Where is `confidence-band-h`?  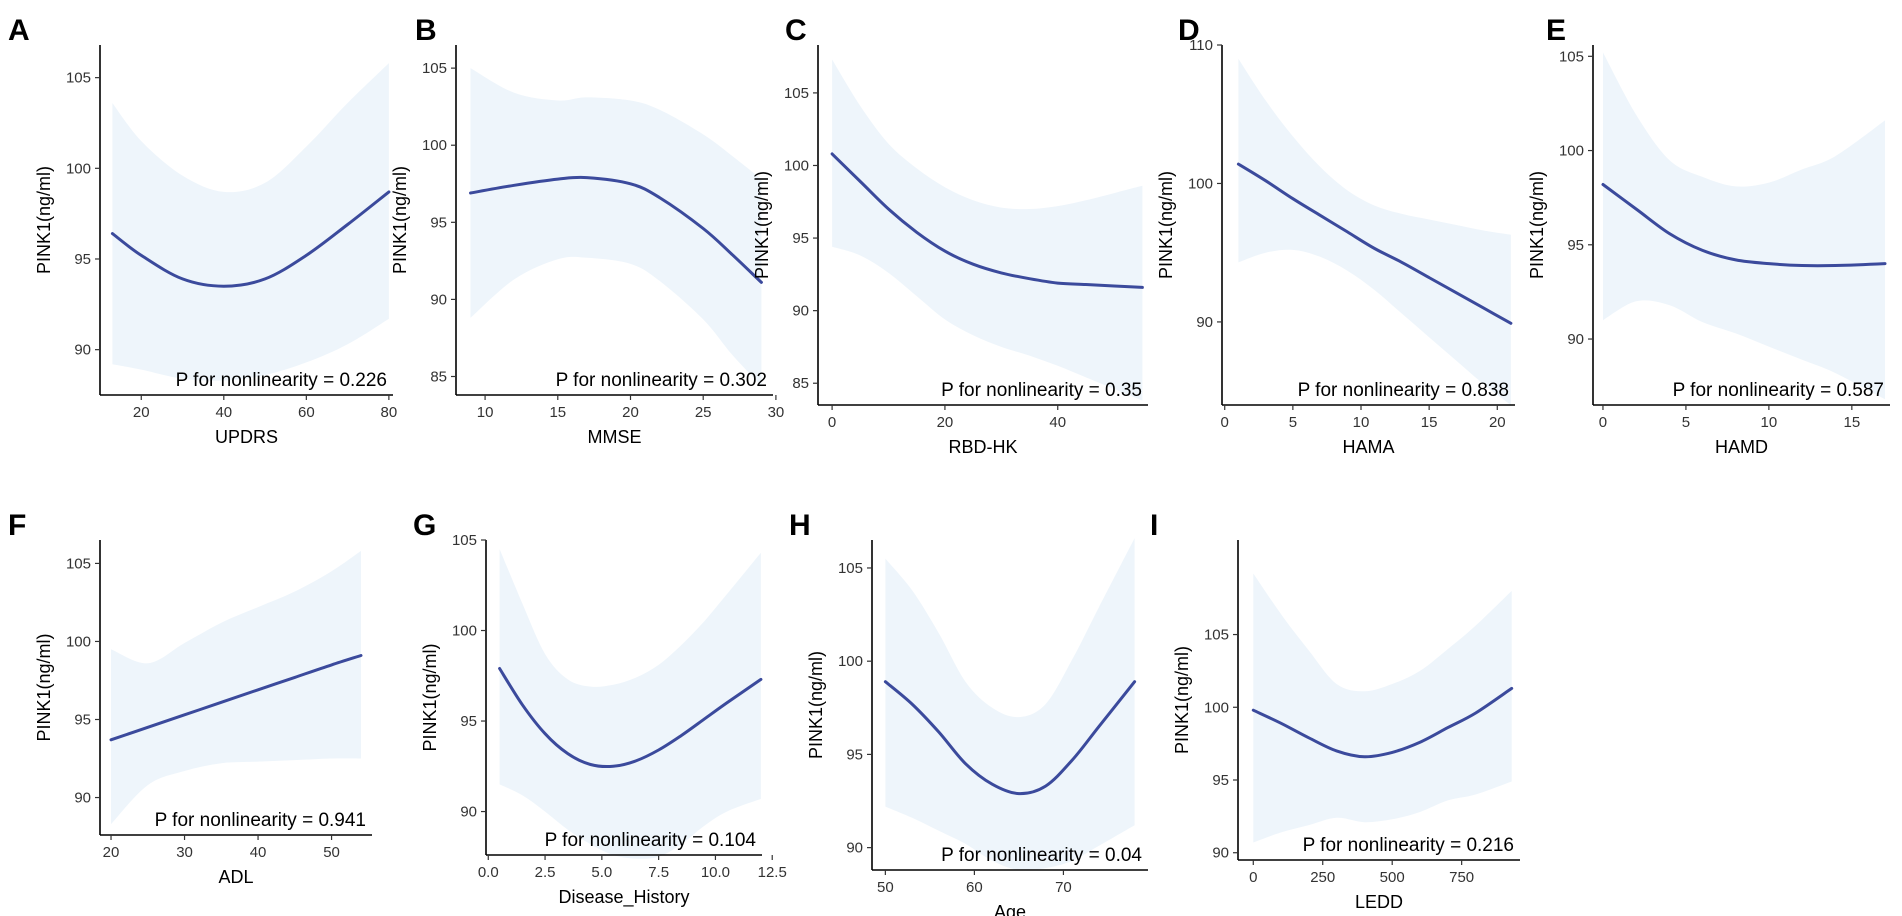
confidence-band-h is located at coordinates (1010, 704).